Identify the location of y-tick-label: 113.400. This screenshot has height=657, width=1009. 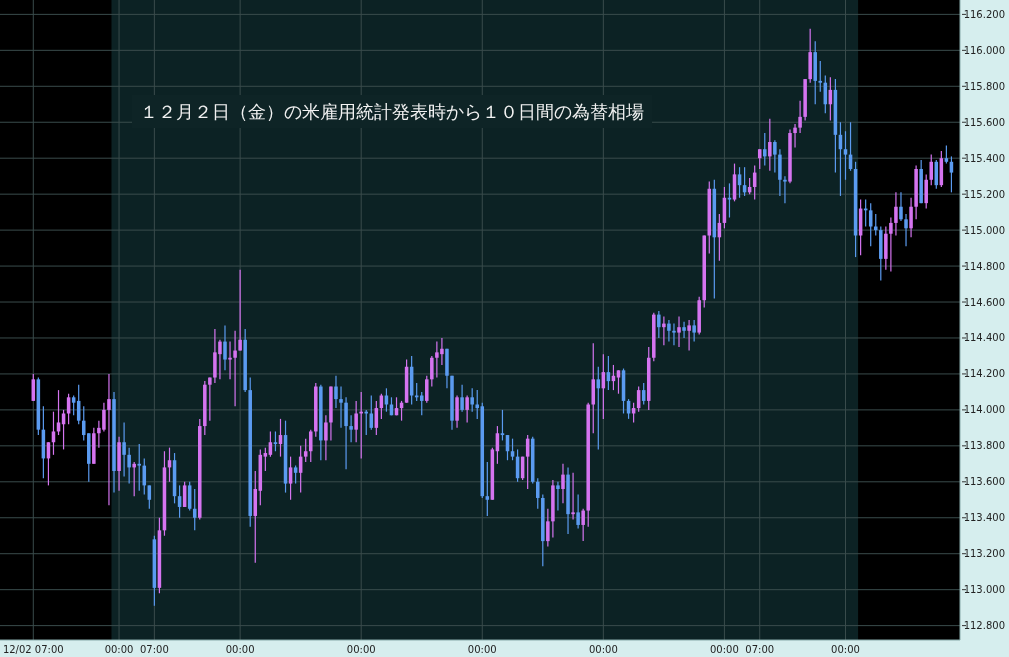
(984, 518).